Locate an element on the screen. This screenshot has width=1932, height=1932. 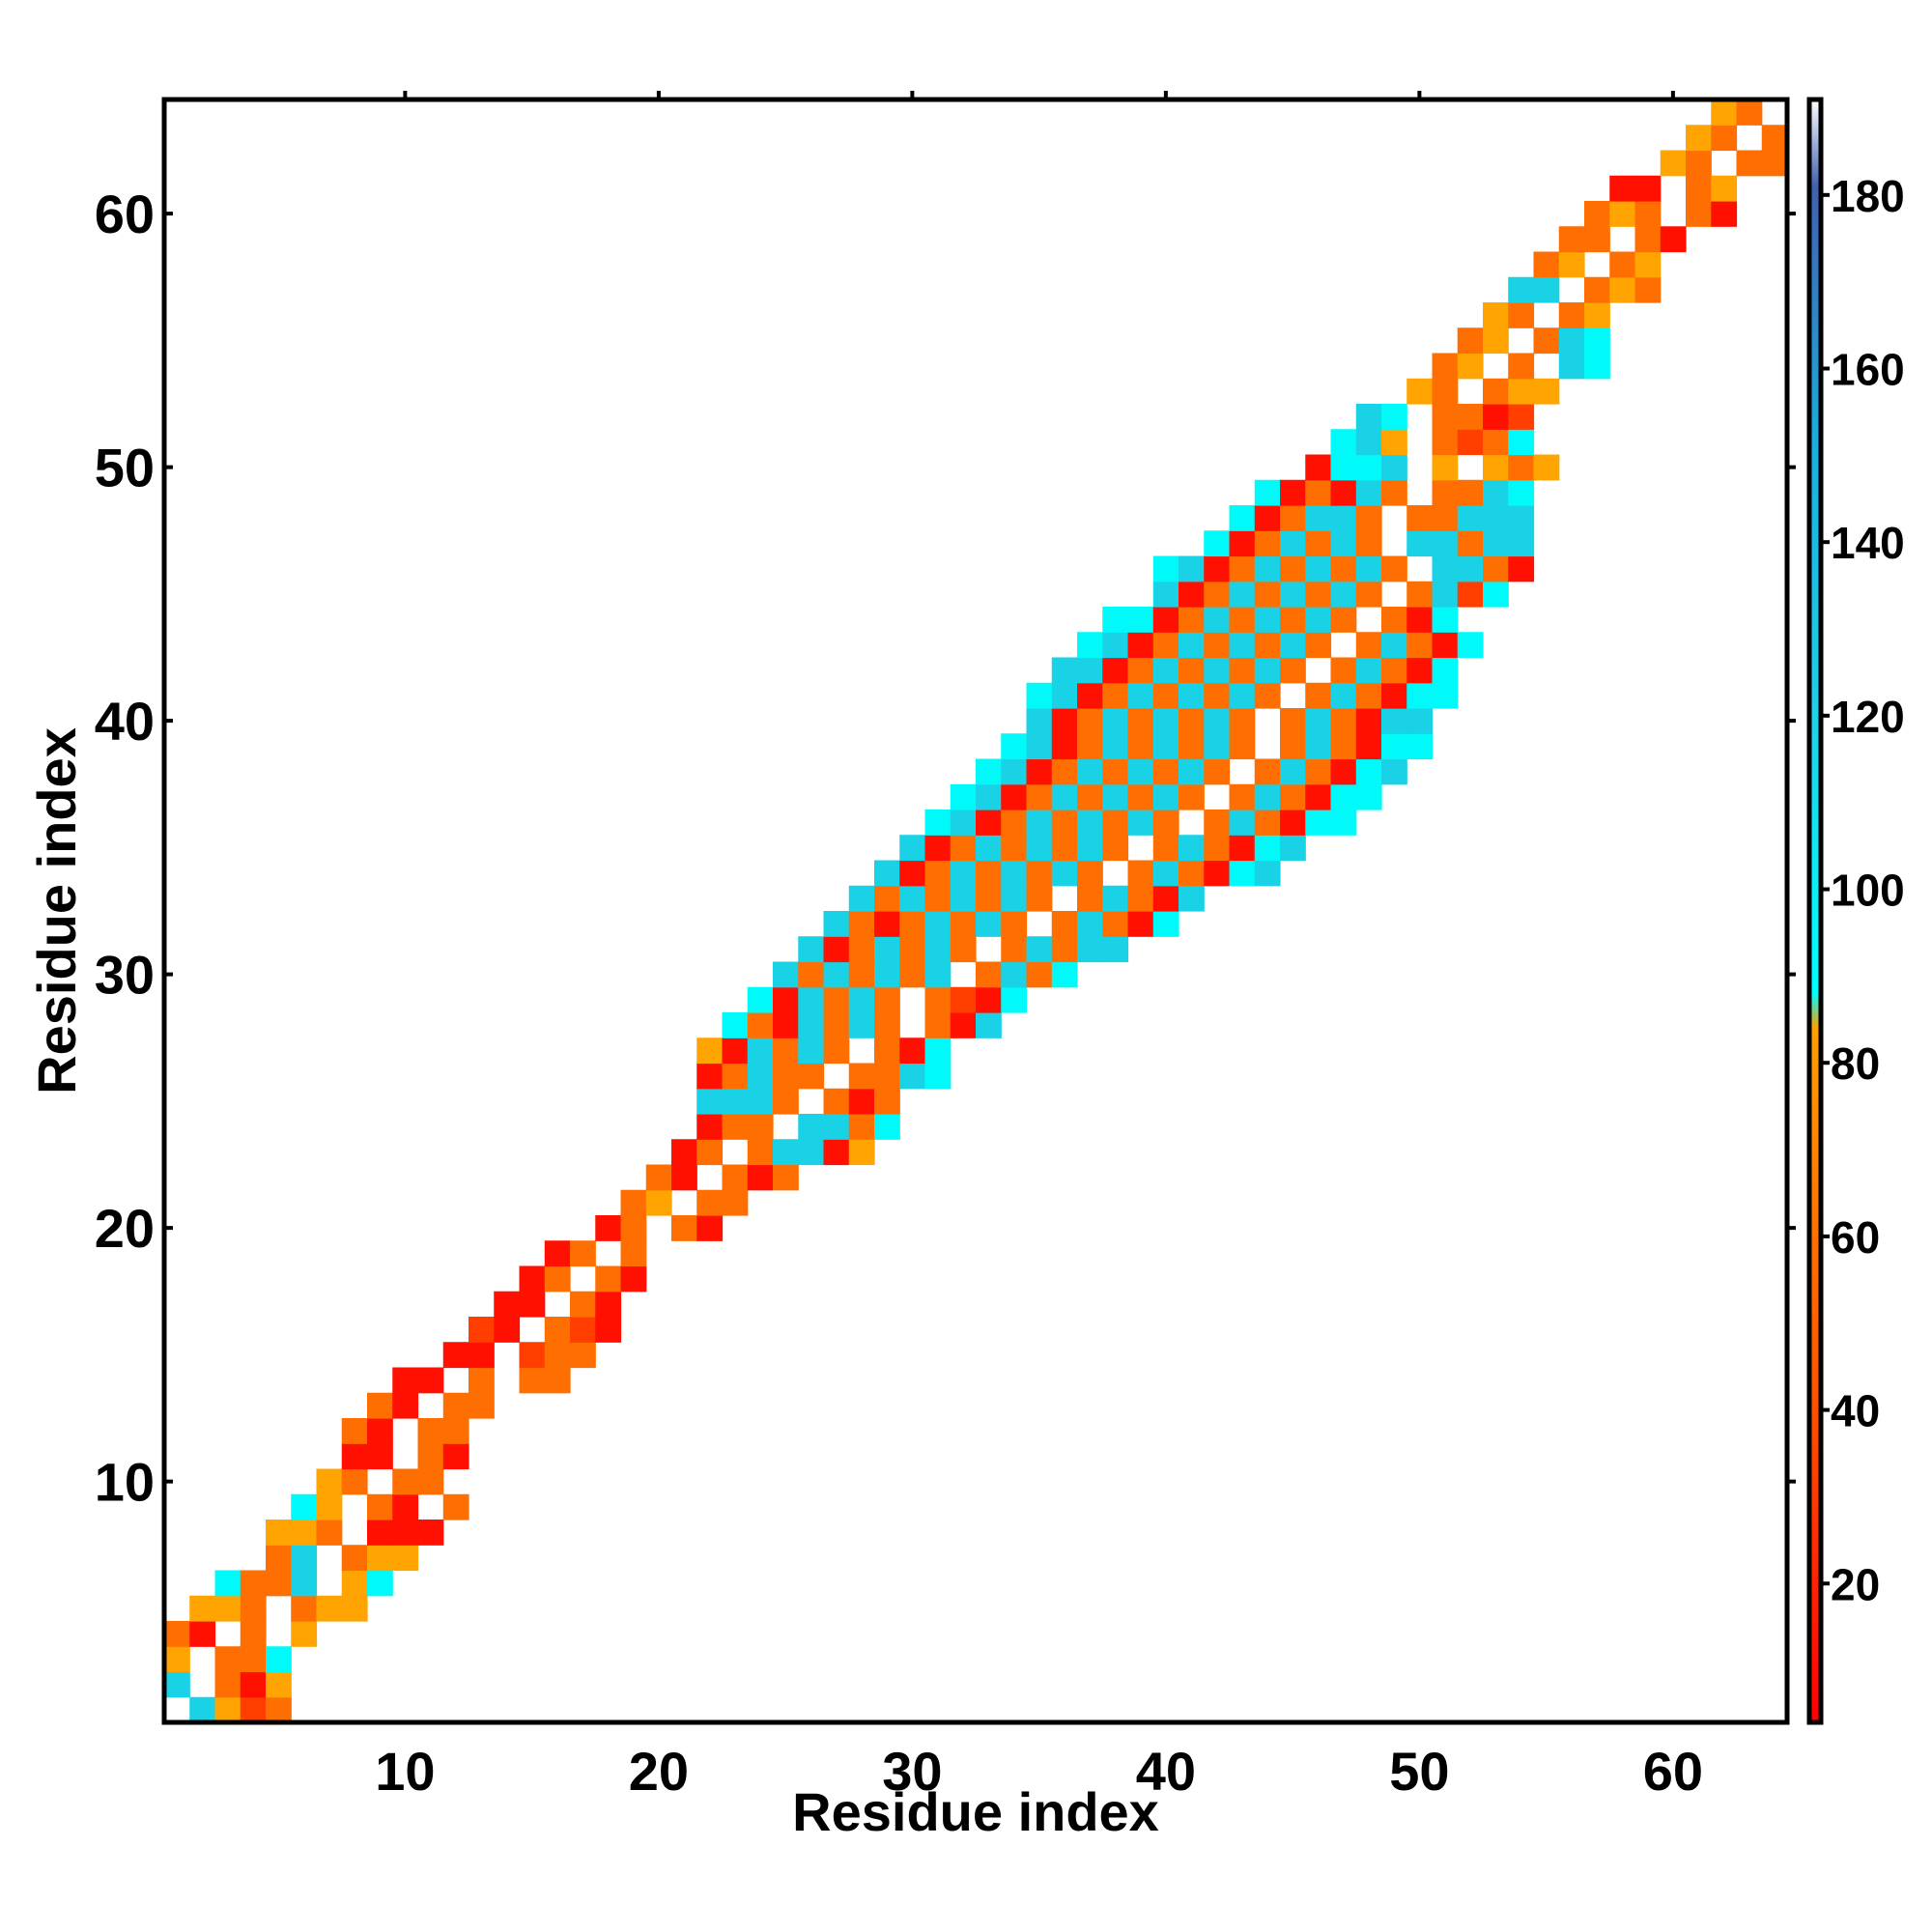
x-tick-label: 20 is located at coordinates (659, 1771).